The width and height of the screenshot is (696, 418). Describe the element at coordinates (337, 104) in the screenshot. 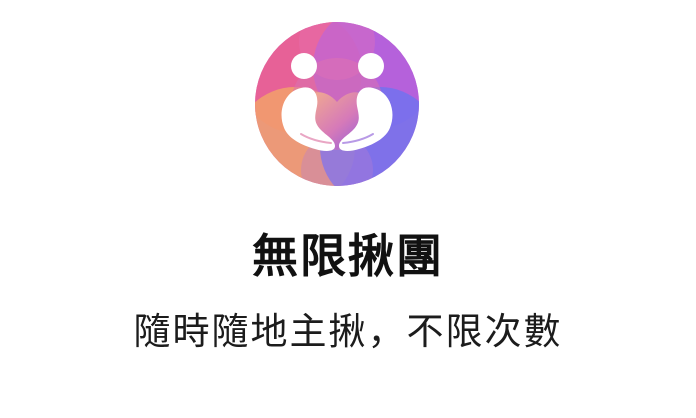

I see `caring-hands-heart-icon` at that location.